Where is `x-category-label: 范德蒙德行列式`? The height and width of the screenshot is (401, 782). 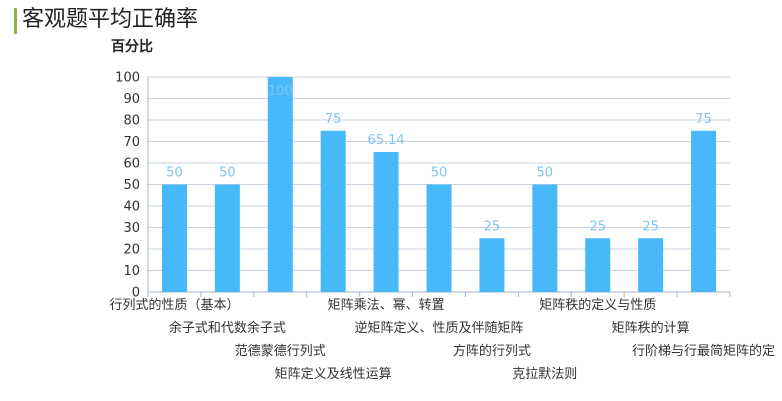
x-category-label: 范德蒙德行列式 is located at coordinates (280, 351).